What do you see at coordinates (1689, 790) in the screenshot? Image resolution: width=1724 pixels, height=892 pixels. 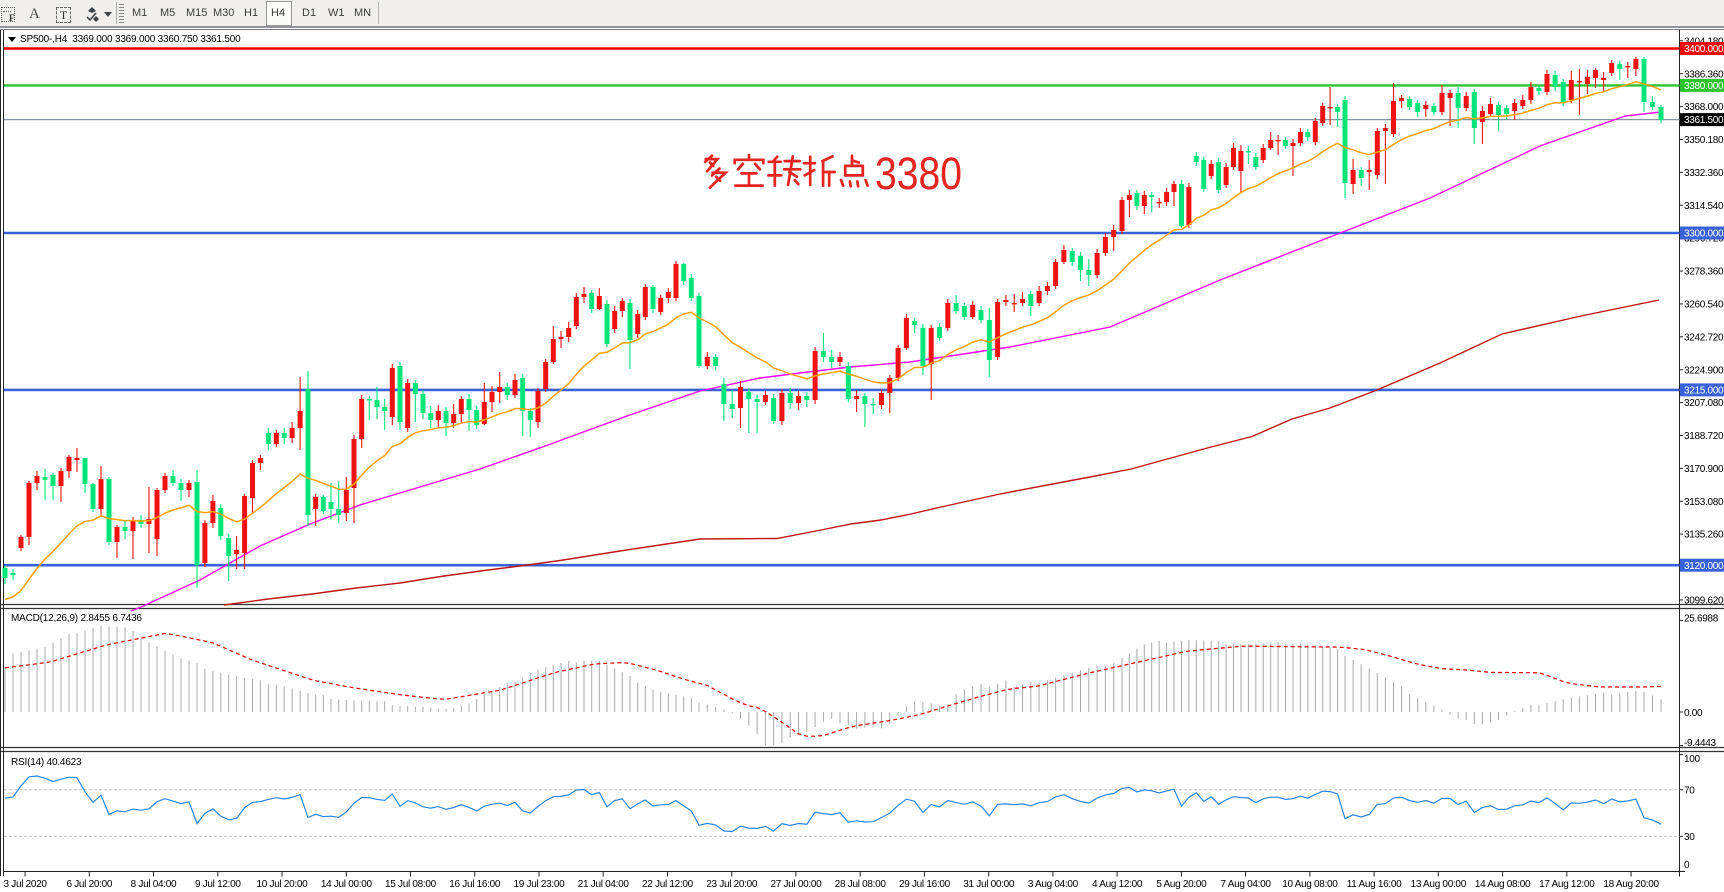 I see `svg-text: 70` at bounding box center [1689, 790].